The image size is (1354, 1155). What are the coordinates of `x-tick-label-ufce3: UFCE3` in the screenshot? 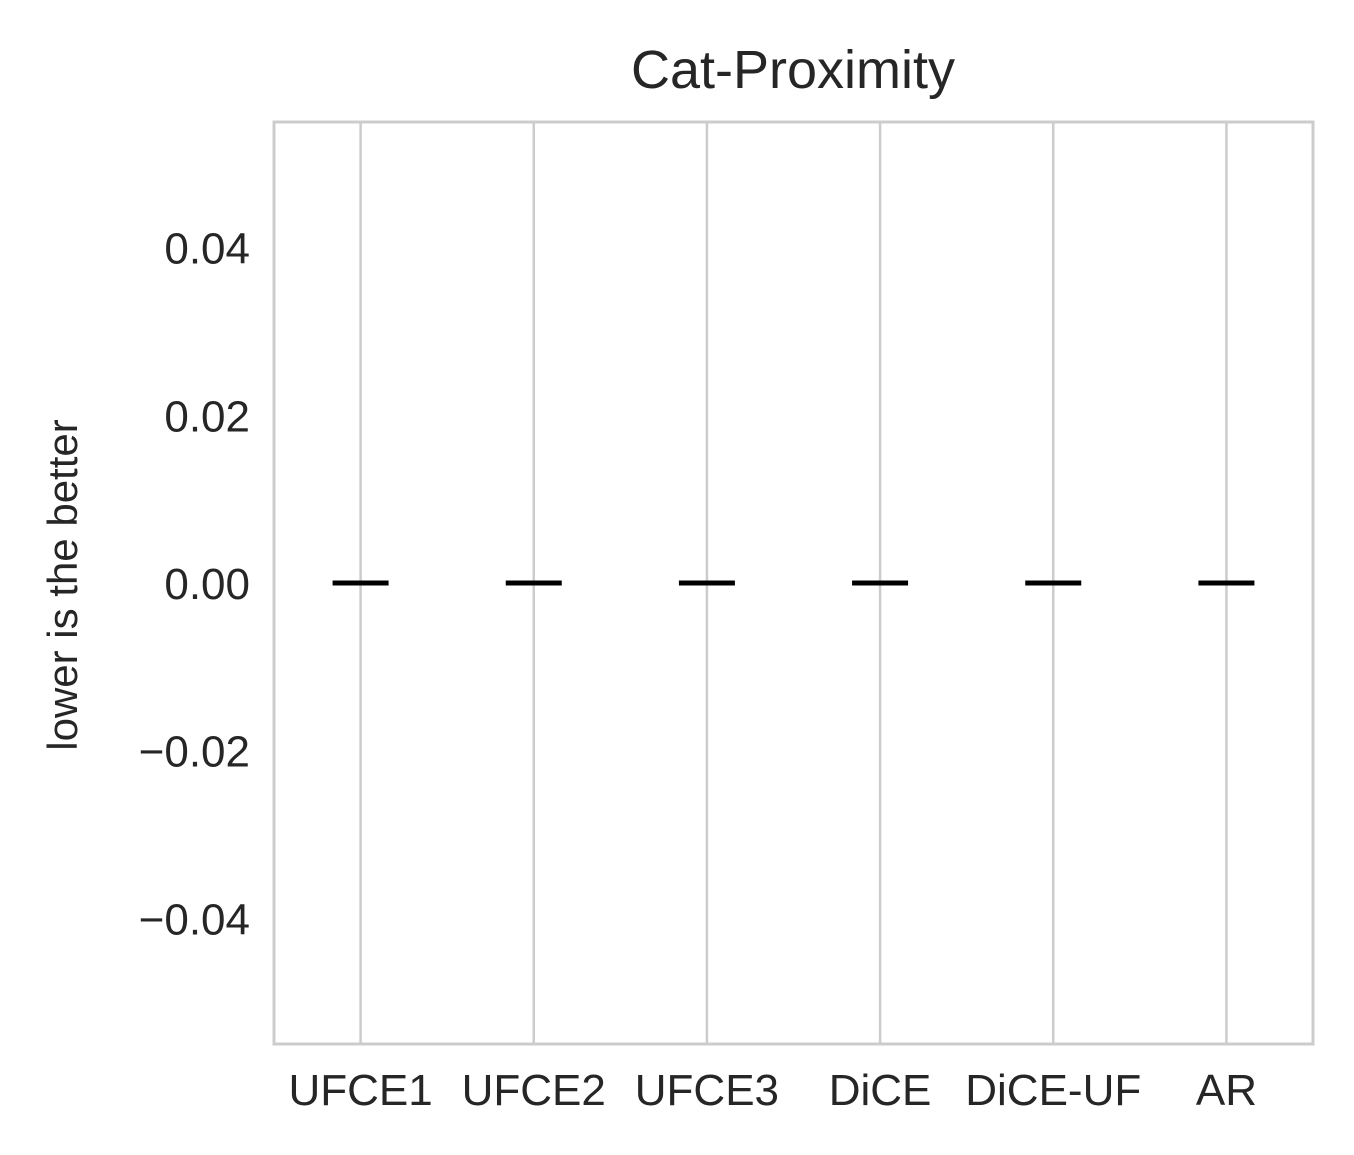 It's located at (707, 1090).